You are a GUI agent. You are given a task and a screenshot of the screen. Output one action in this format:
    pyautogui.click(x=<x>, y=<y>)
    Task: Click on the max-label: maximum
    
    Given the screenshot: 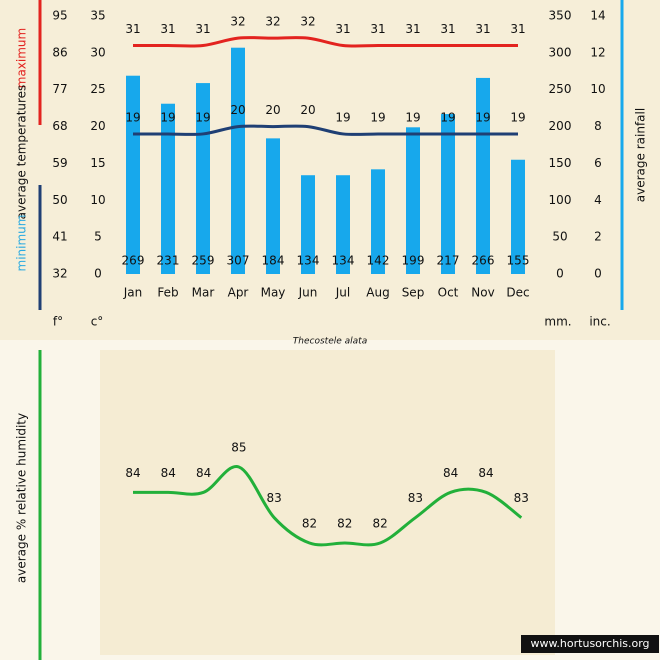 What is the action you would take?
    pyautogui.click(x=22, y=58)
    